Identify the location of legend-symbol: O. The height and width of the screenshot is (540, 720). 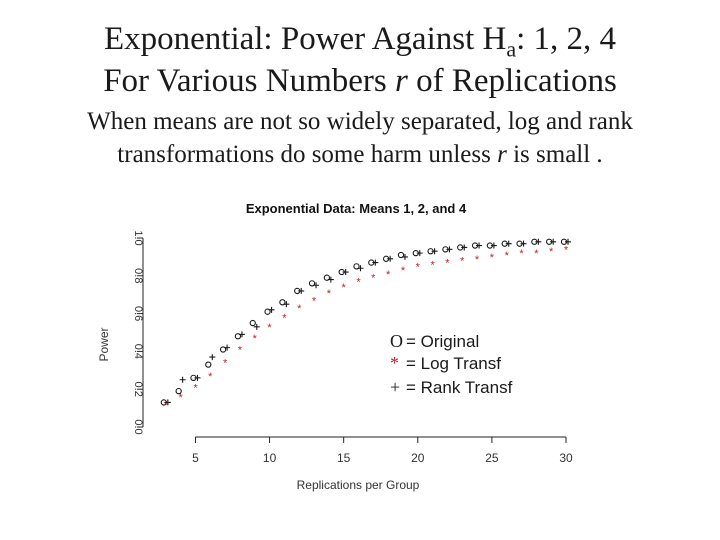
(396, 341).